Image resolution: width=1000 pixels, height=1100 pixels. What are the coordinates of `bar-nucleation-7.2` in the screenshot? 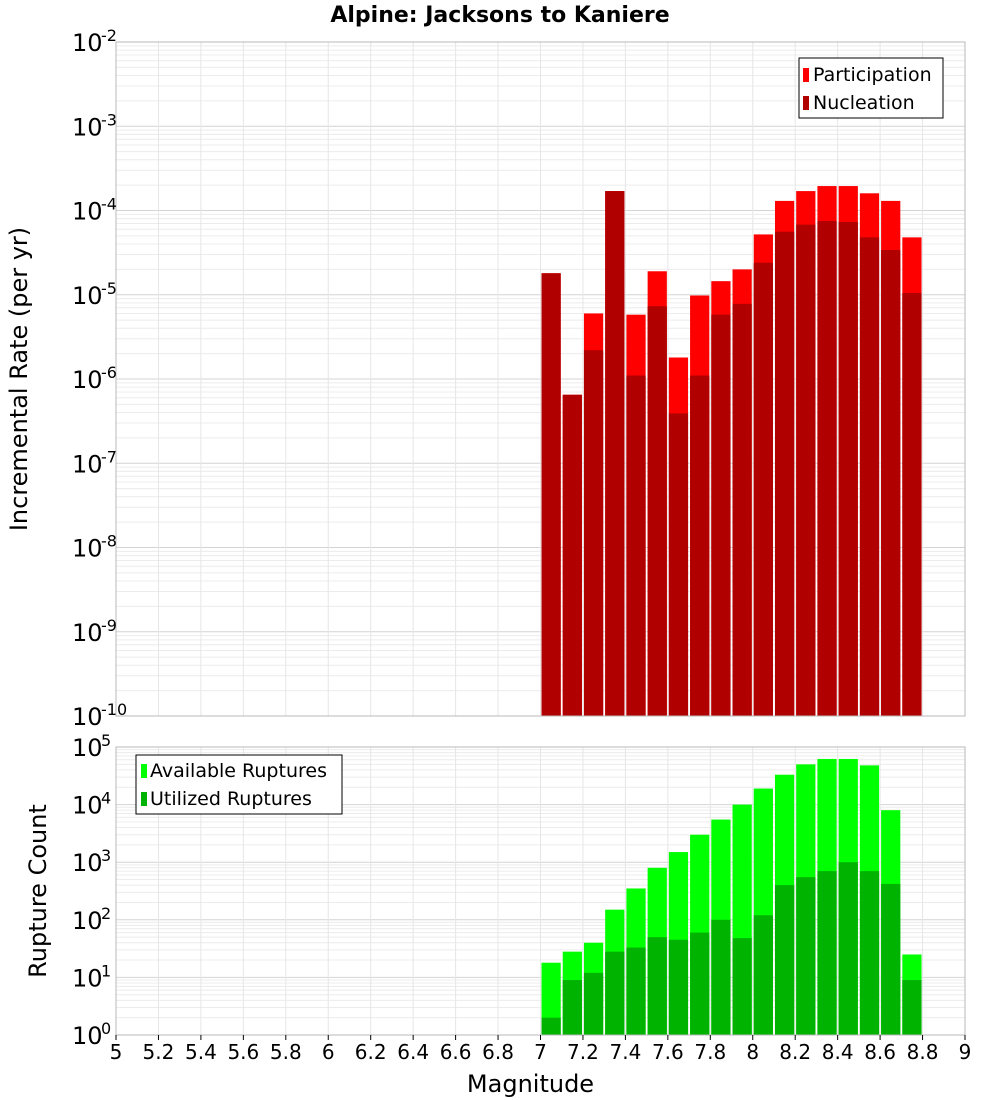 It's located at (593, 533).